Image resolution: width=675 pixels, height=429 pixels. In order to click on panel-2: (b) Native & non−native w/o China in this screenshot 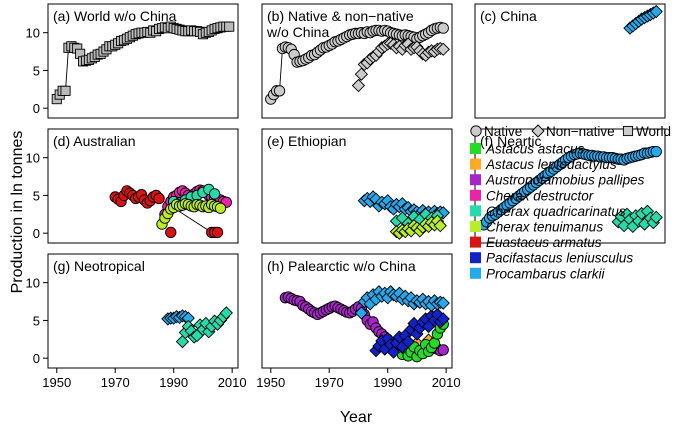, I will do `click(357, 61)`.